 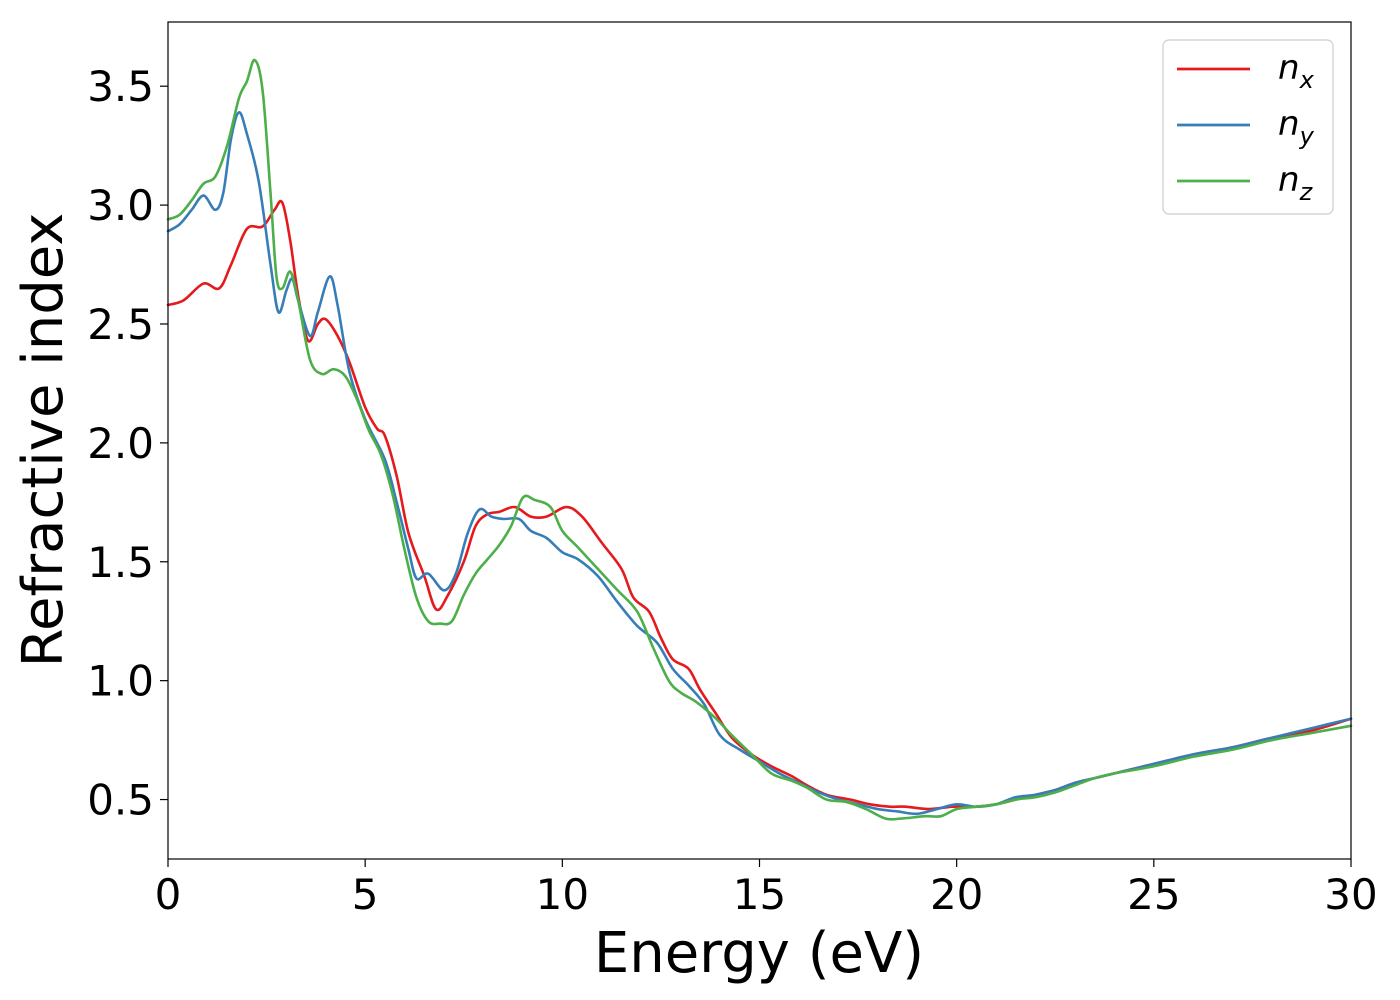 I want to click on legend: nx ny nz, so click(x=1248, y=127).